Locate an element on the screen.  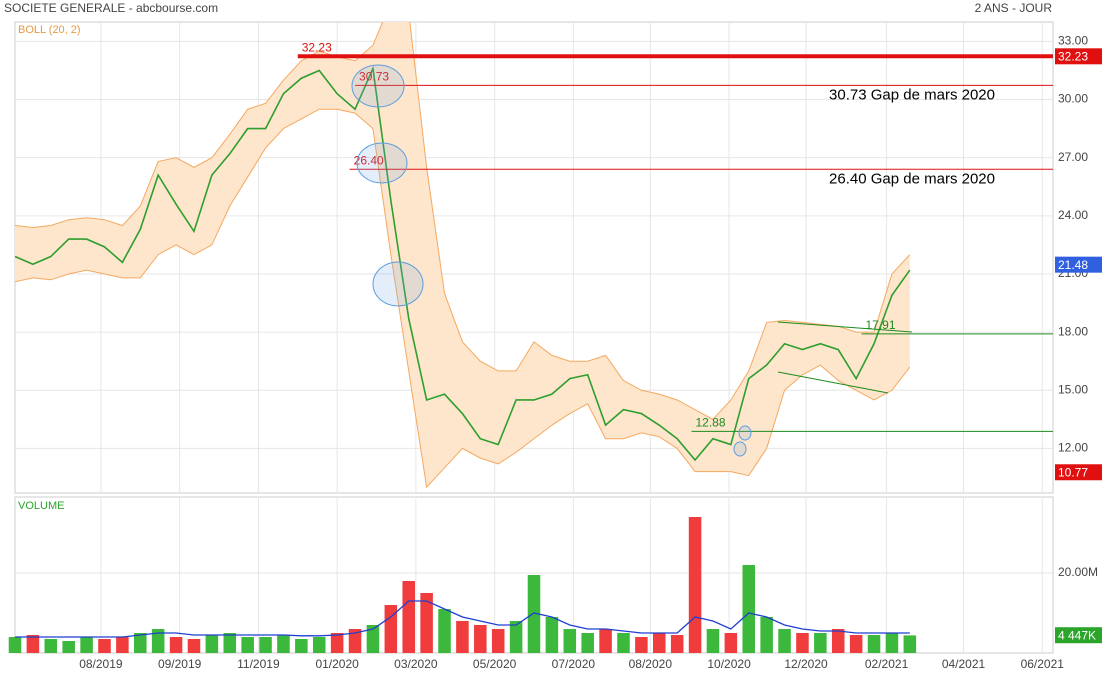
y-tick-label: 24.00 is located at coordinates (1073, 215).